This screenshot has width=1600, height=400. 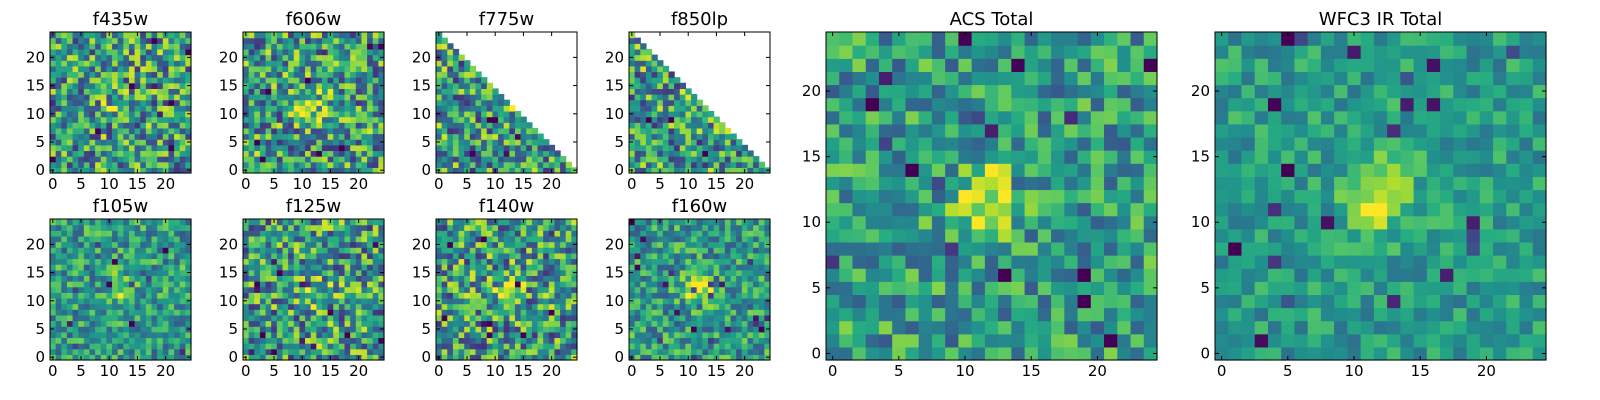 What do you see at coordinates (506, 206) in the screenshot?
I see `panel-title: f140w` at bounding box center [506, 206].